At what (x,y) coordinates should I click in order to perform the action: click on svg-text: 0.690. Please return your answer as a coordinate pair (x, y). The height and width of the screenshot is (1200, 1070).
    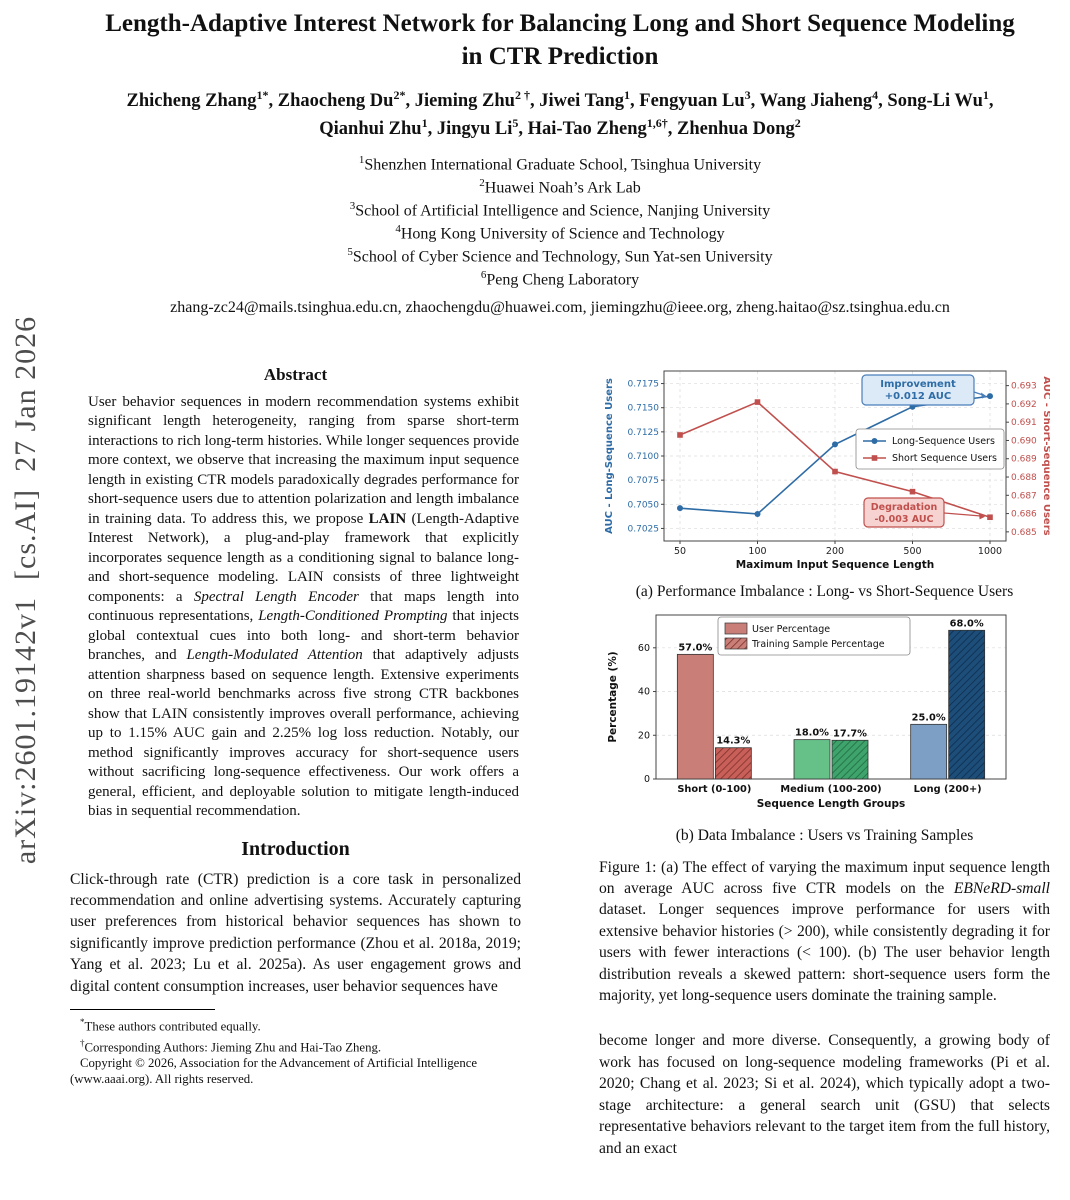
    Looking at the image, I should click on (1024, 441).